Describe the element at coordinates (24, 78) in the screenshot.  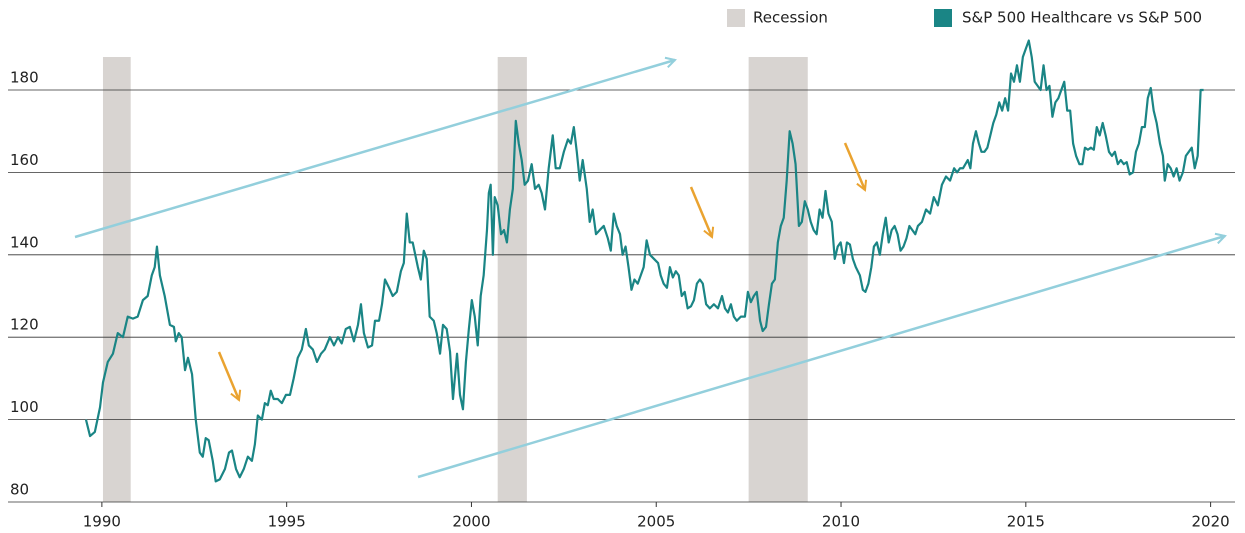
I see `y-tick-label: 180` at that location.